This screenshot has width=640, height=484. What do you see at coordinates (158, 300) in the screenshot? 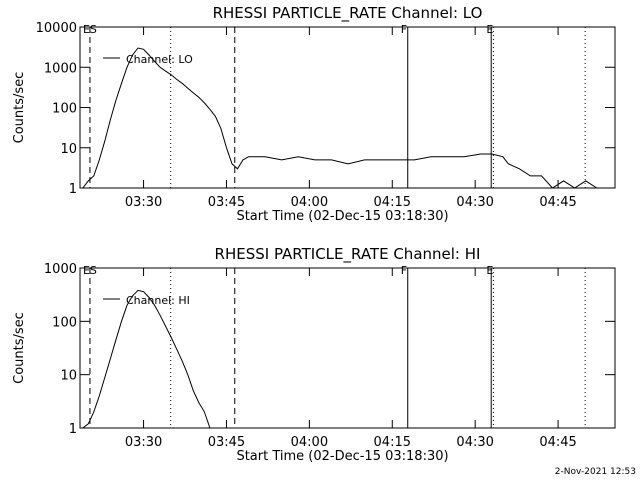
I see `legend-label: Channel: HI` at bounding box center [158, 300].